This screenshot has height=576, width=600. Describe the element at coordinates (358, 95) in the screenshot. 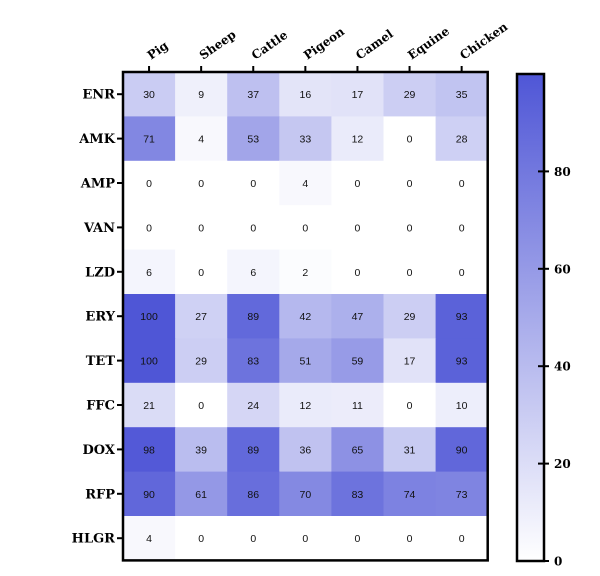

I see `cell-value-enr-camel: 17` at that location.